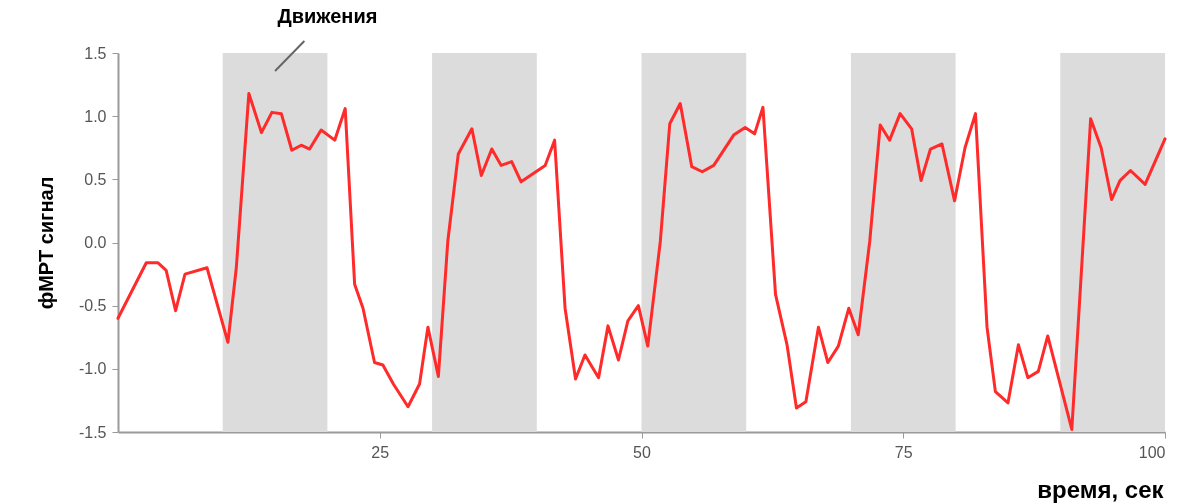 Image resolution: width=1199 pixels, height=504 pixels. What do you see at coordinates (903, 452) in the screenshot?
I see `x-tick-label: 75` at bounding box center [903, 452].